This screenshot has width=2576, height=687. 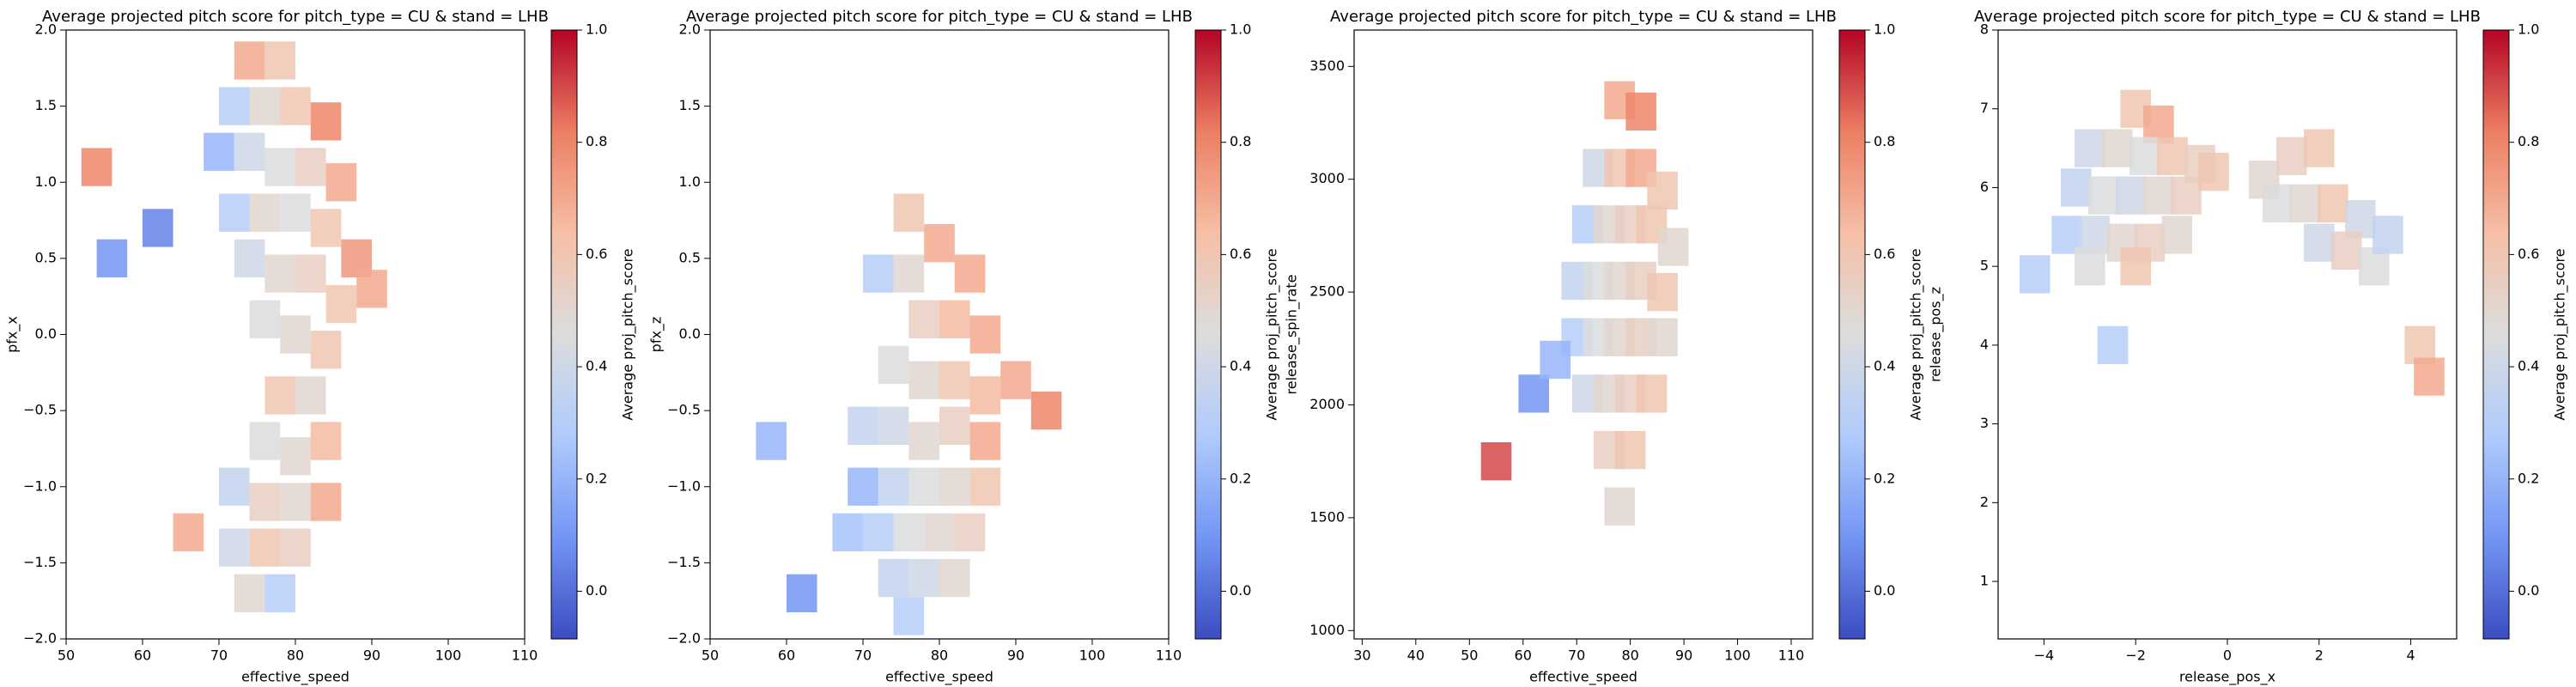 I want to click on y-tick-label: 5, so click(x=1984, y=266).